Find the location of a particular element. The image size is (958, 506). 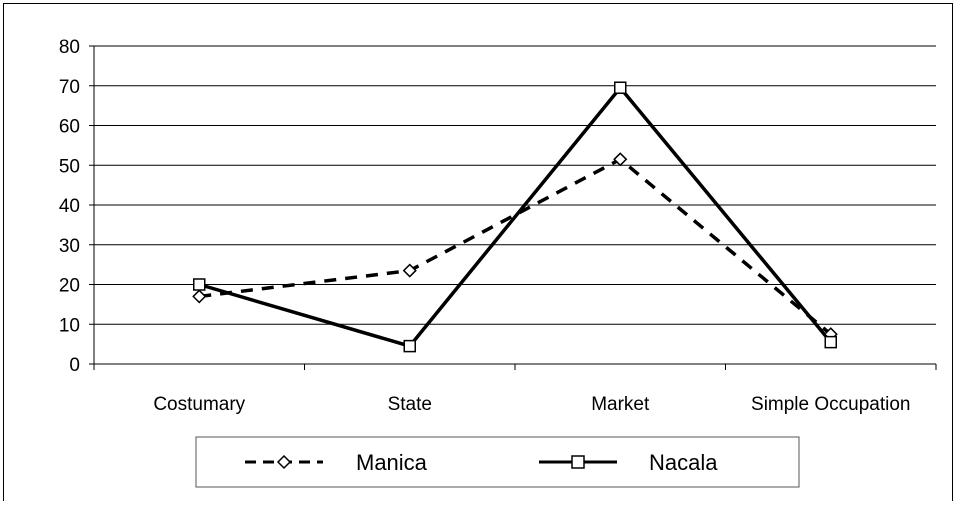

x-axis-tick-labels: Costumary State Market Simple Occupation is located at coordinates (531, 404).